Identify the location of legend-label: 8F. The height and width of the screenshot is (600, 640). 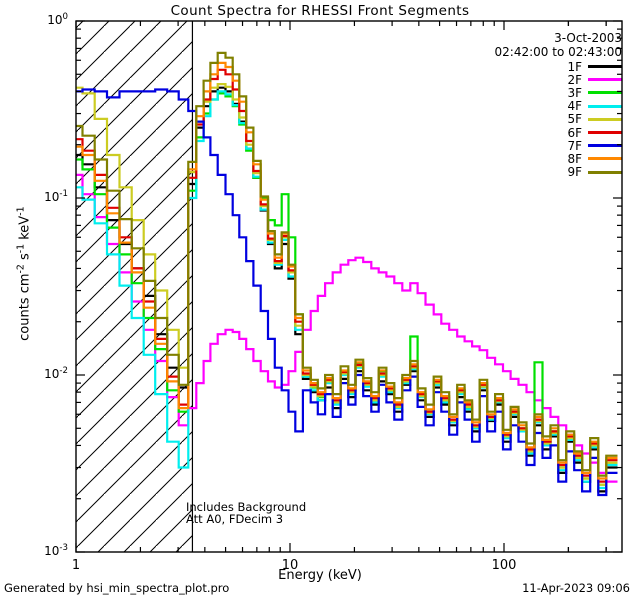
(574, 158).